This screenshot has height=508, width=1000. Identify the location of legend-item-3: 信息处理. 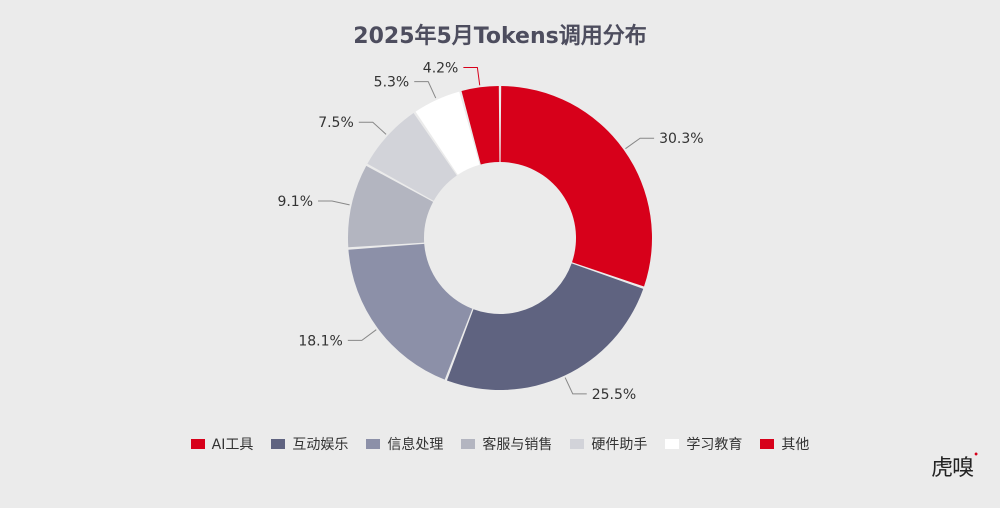
(404, 444).